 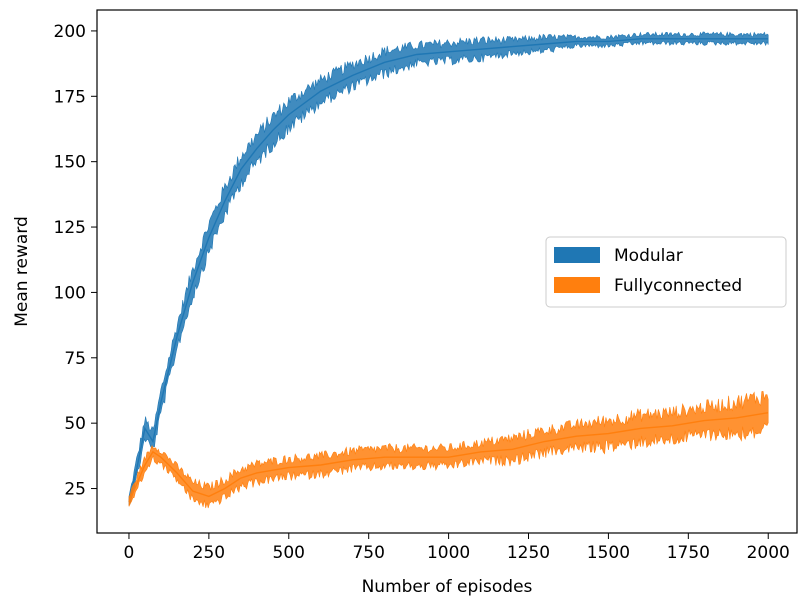 I want to click on y-tick-label: 175, so click(x=70, y=97).